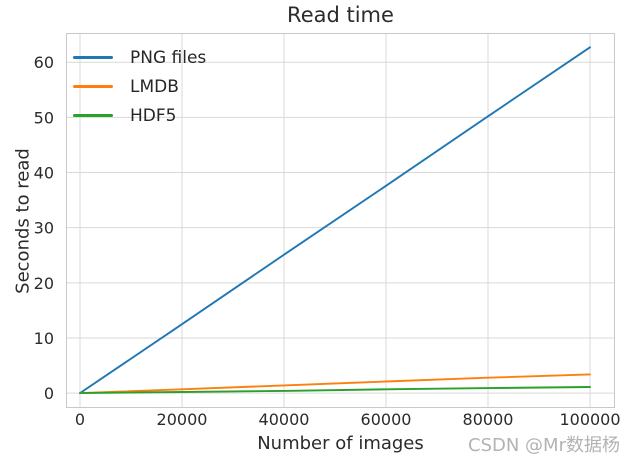  Describe the element at coordinates (488, 419) in the screenshot. I see `x-tick-label: 80000` at that location.